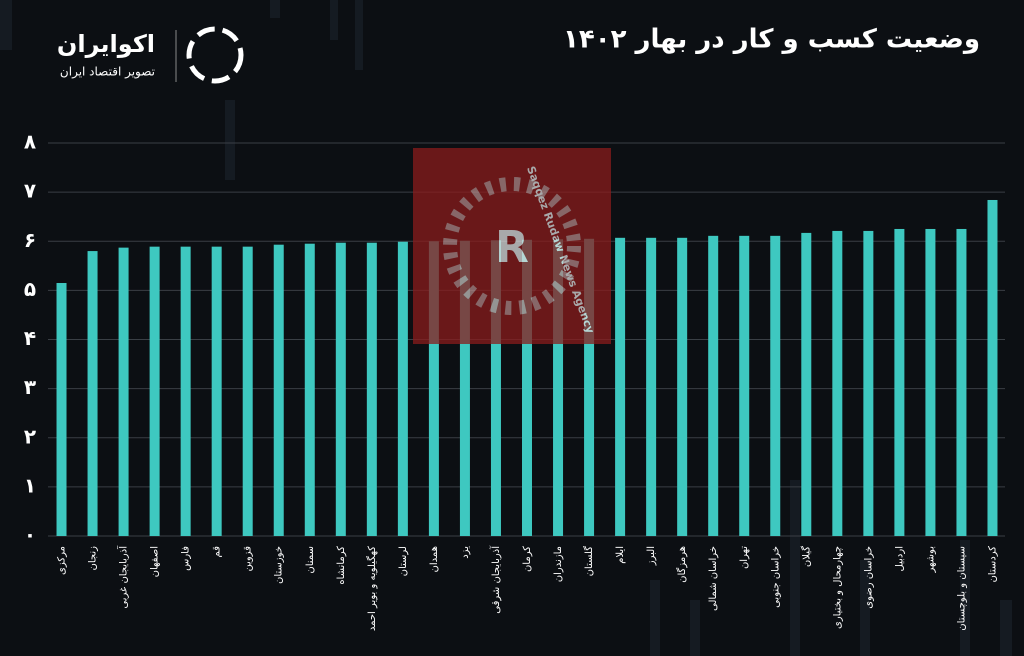 The width and height of the screenshot is (1024, 656). Describe the element at coordinates (651, 556) in the screenshot. I see `x-tick-label: البرز` at that location.